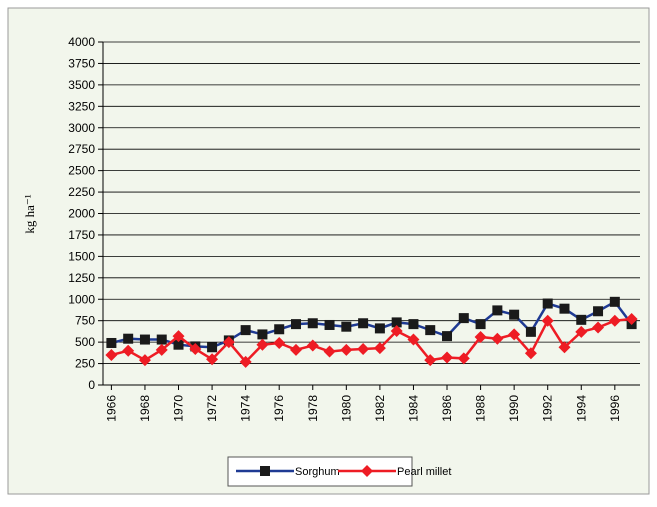 The image size is (657, 507). I want to click on x-tick-label: 1986, so click(447, 408).